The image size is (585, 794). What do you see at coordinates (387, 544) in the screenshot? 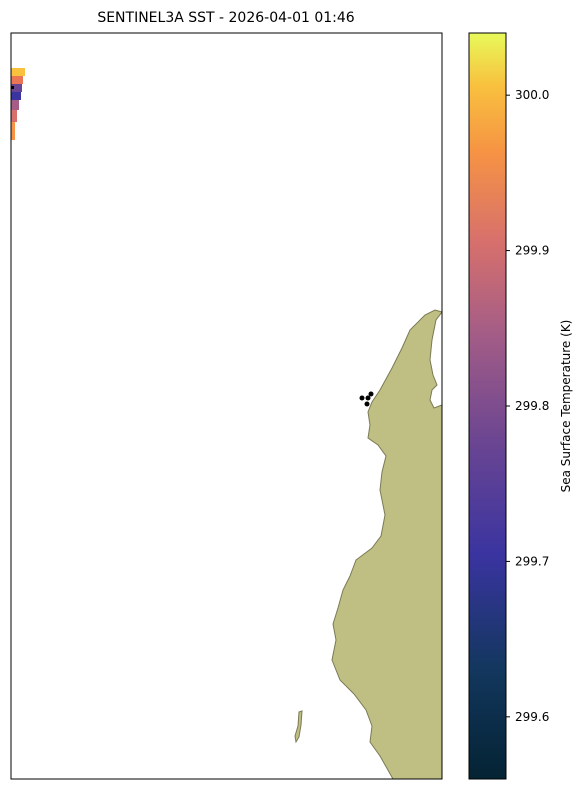
I see `land` at bounding box center [387, 544].